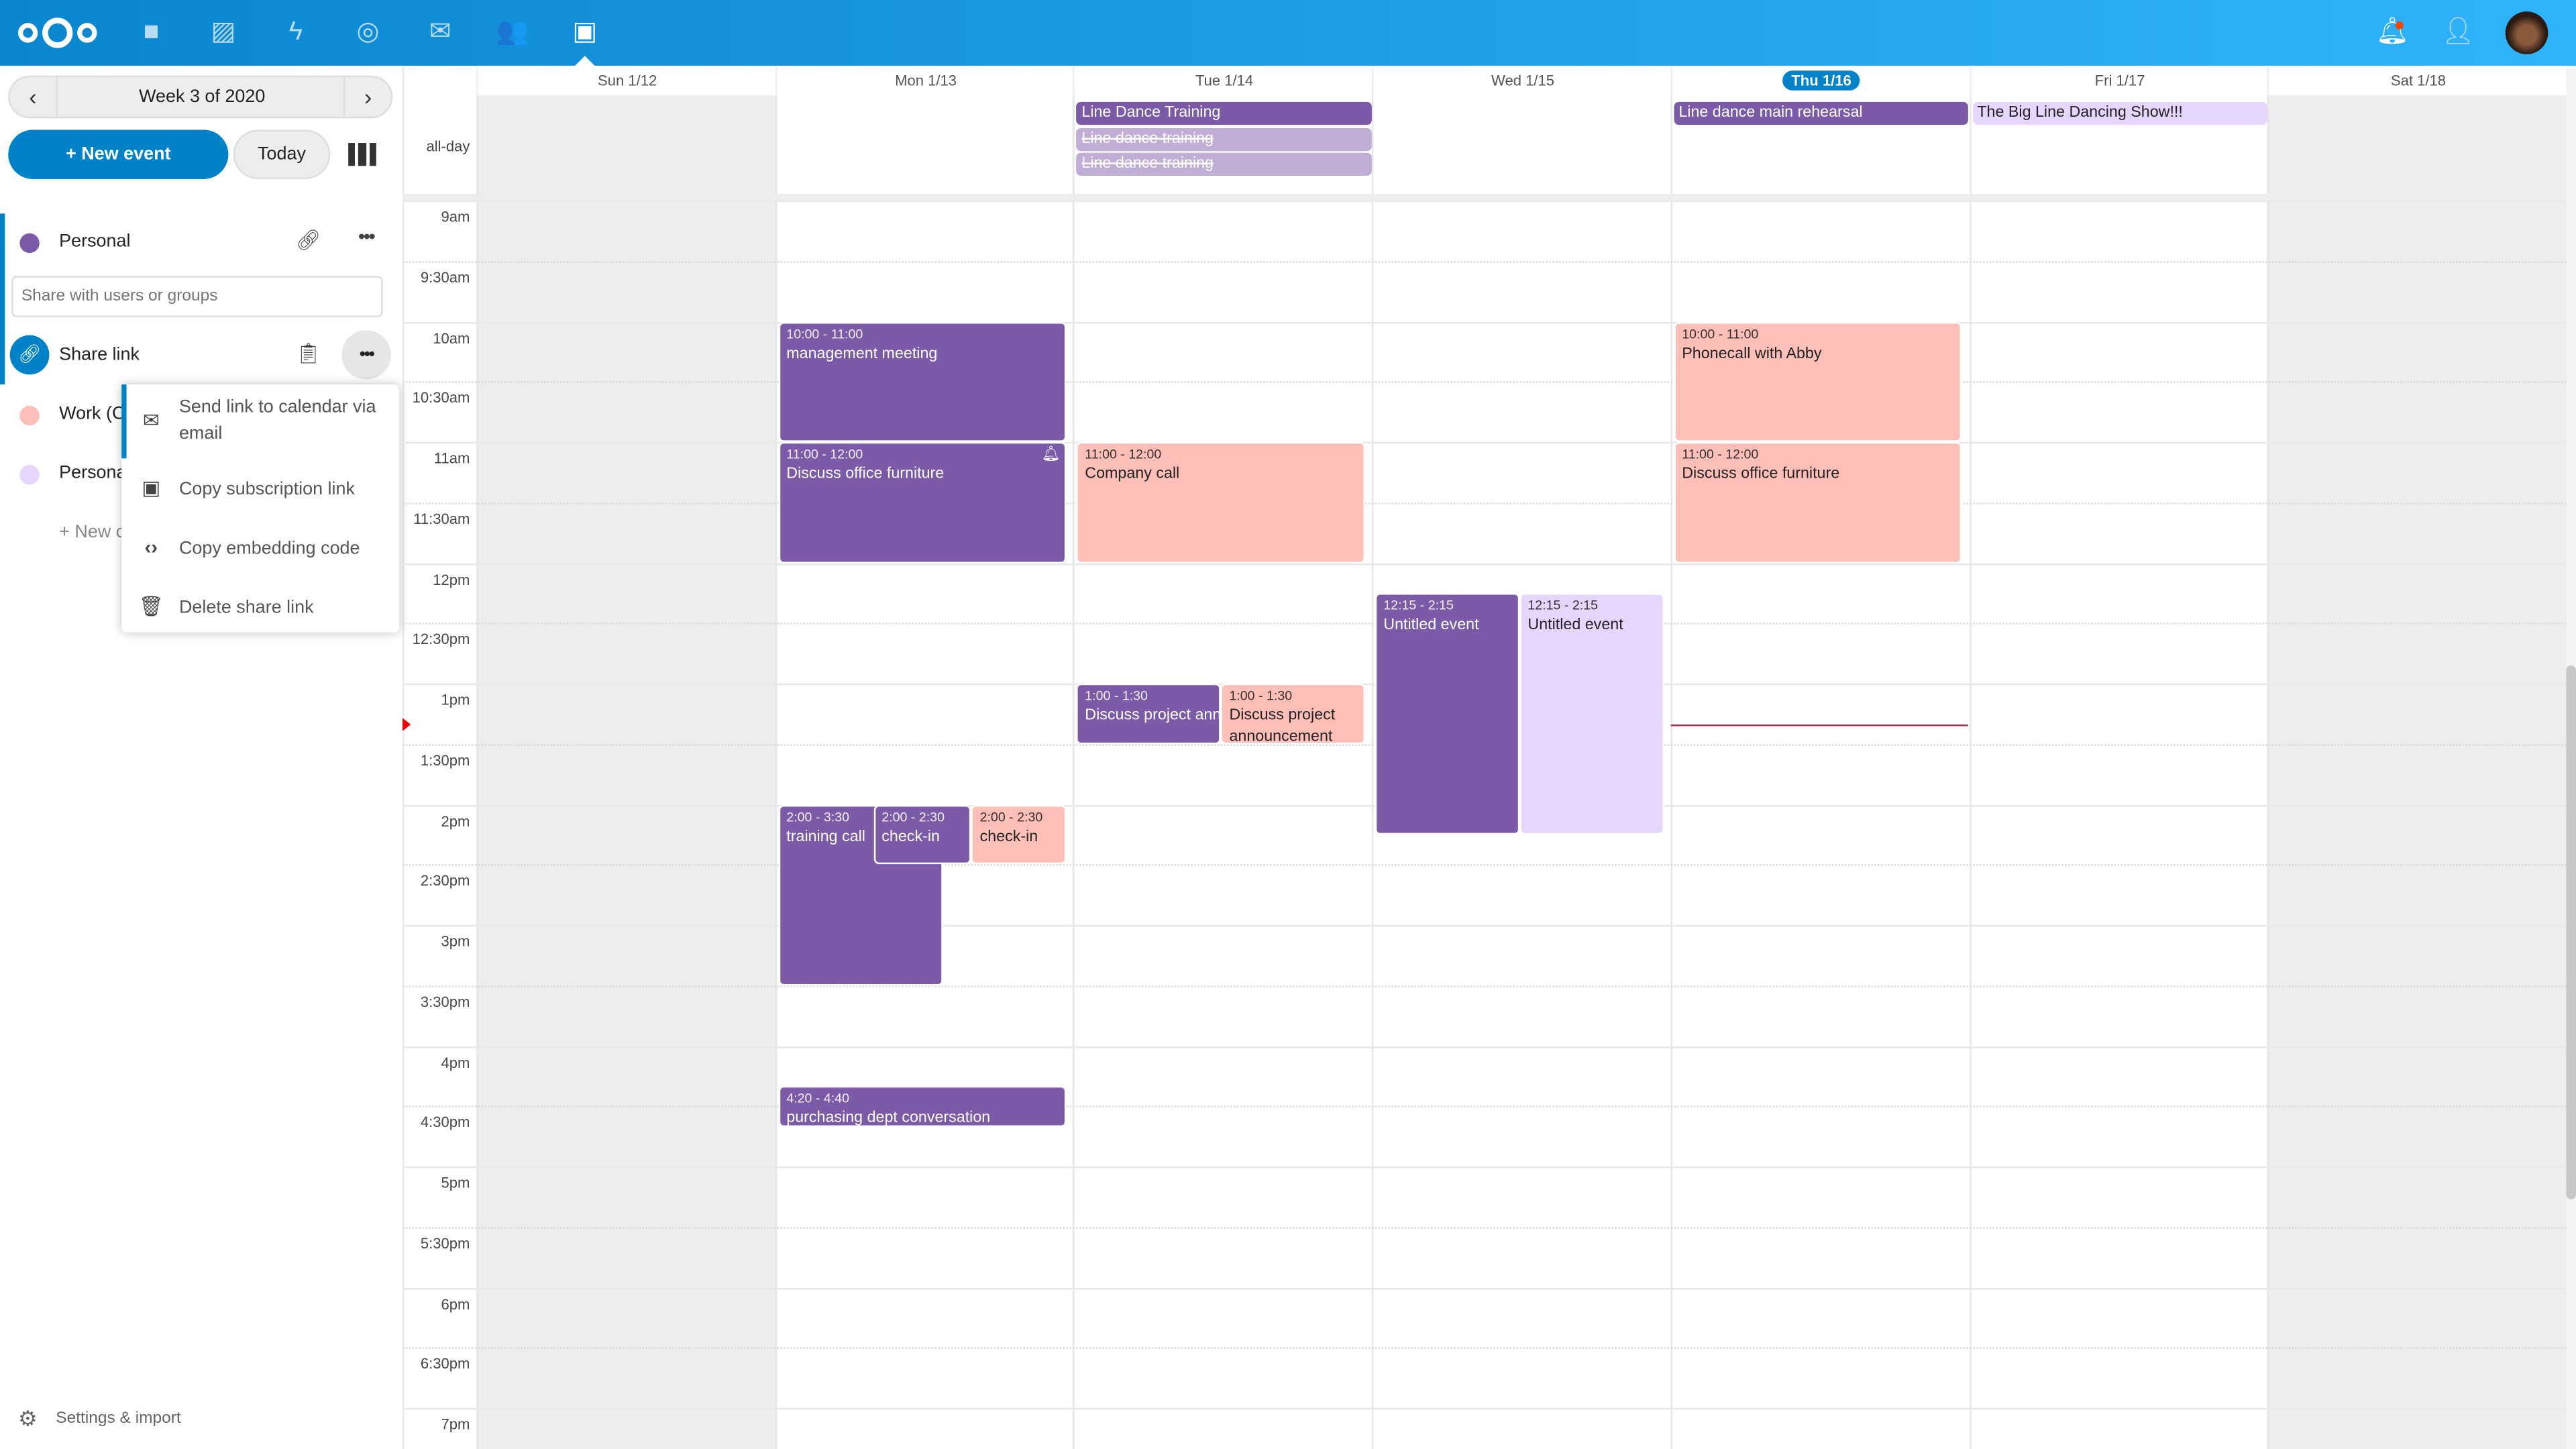 The image size is (2576, 1449). Describe the element at coordinates (223, 31) in the screenshot. I see `photos-icon: ▨` at that location.